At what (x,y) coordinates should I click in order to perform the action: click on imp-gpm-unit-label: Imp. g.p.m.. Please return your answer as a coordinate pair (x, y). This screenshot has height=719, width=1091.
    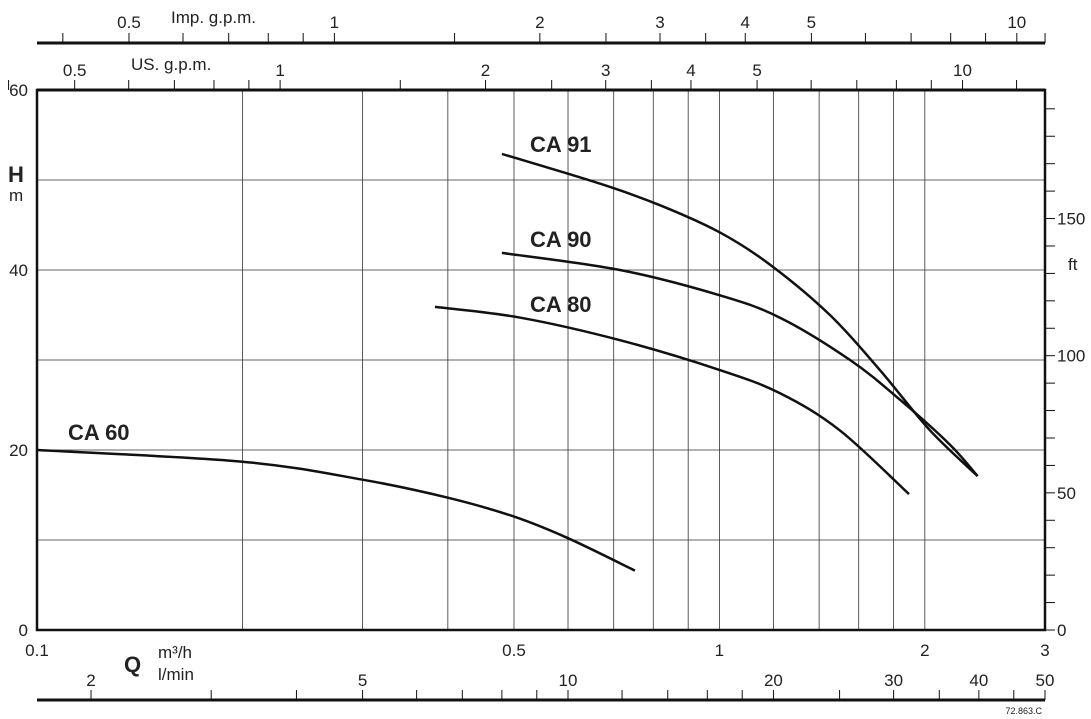
    Looking at the image, I should click on (213, 17).